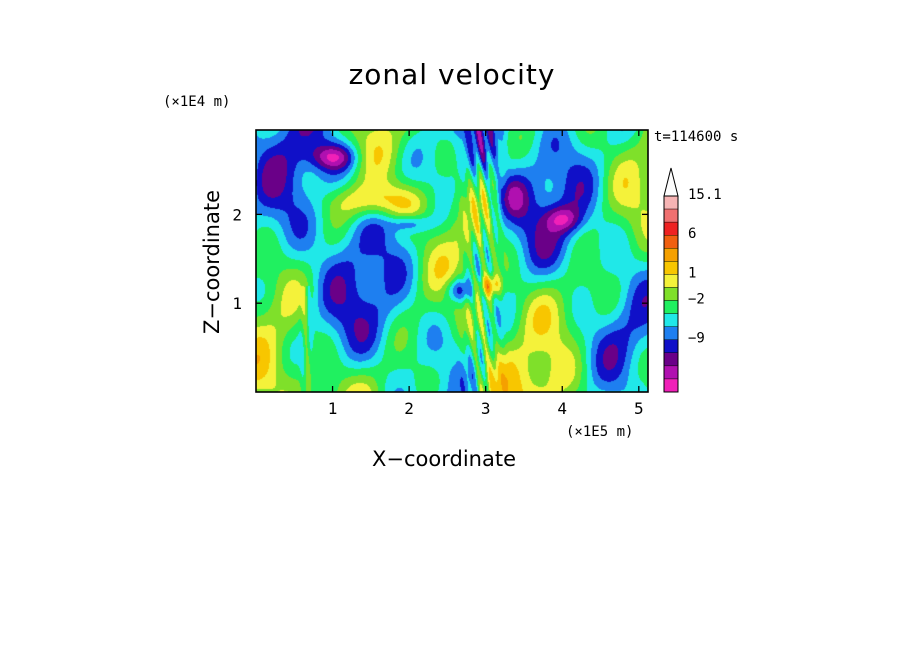 This screenshot has width=904, height=654. I want to click on y-axis-unit: (×1E4 m), so click(197, 102).